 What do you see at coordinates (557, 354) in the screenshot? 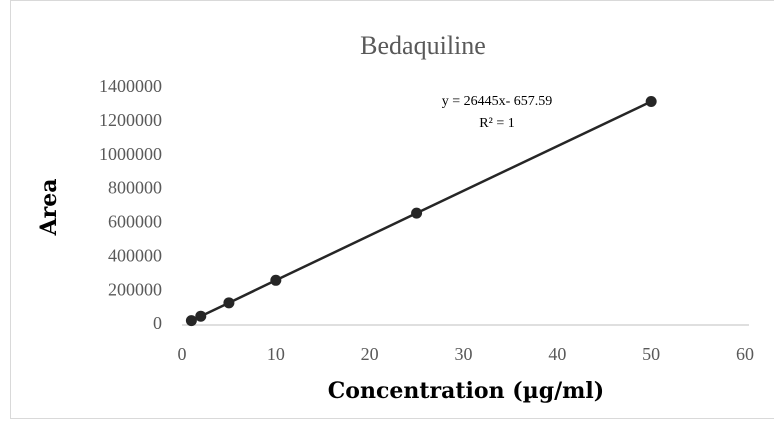
I see `x-tick-label: 40` at bounding box center [557, 354].